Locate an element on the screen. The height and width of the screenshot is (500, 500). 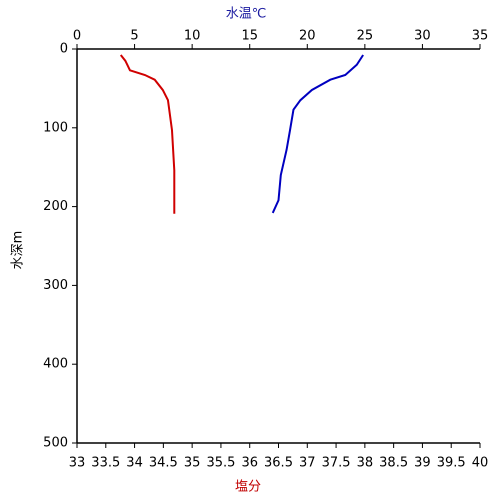
x-tick-label: 34 is located at coordinates (134, 463).